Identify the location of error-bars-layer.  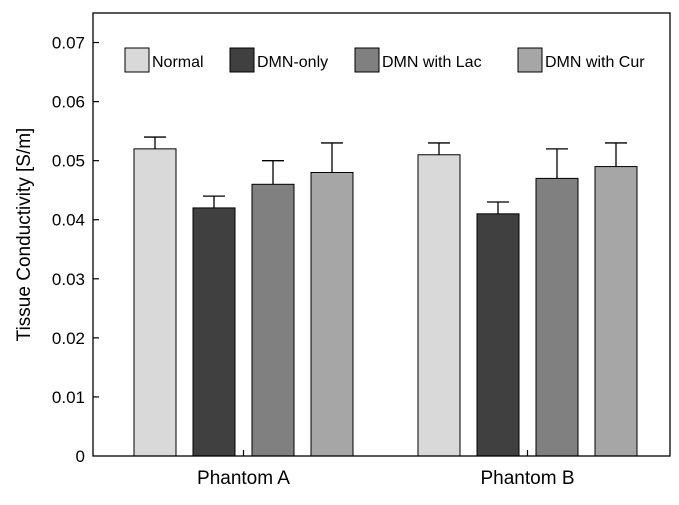
(385, 175).